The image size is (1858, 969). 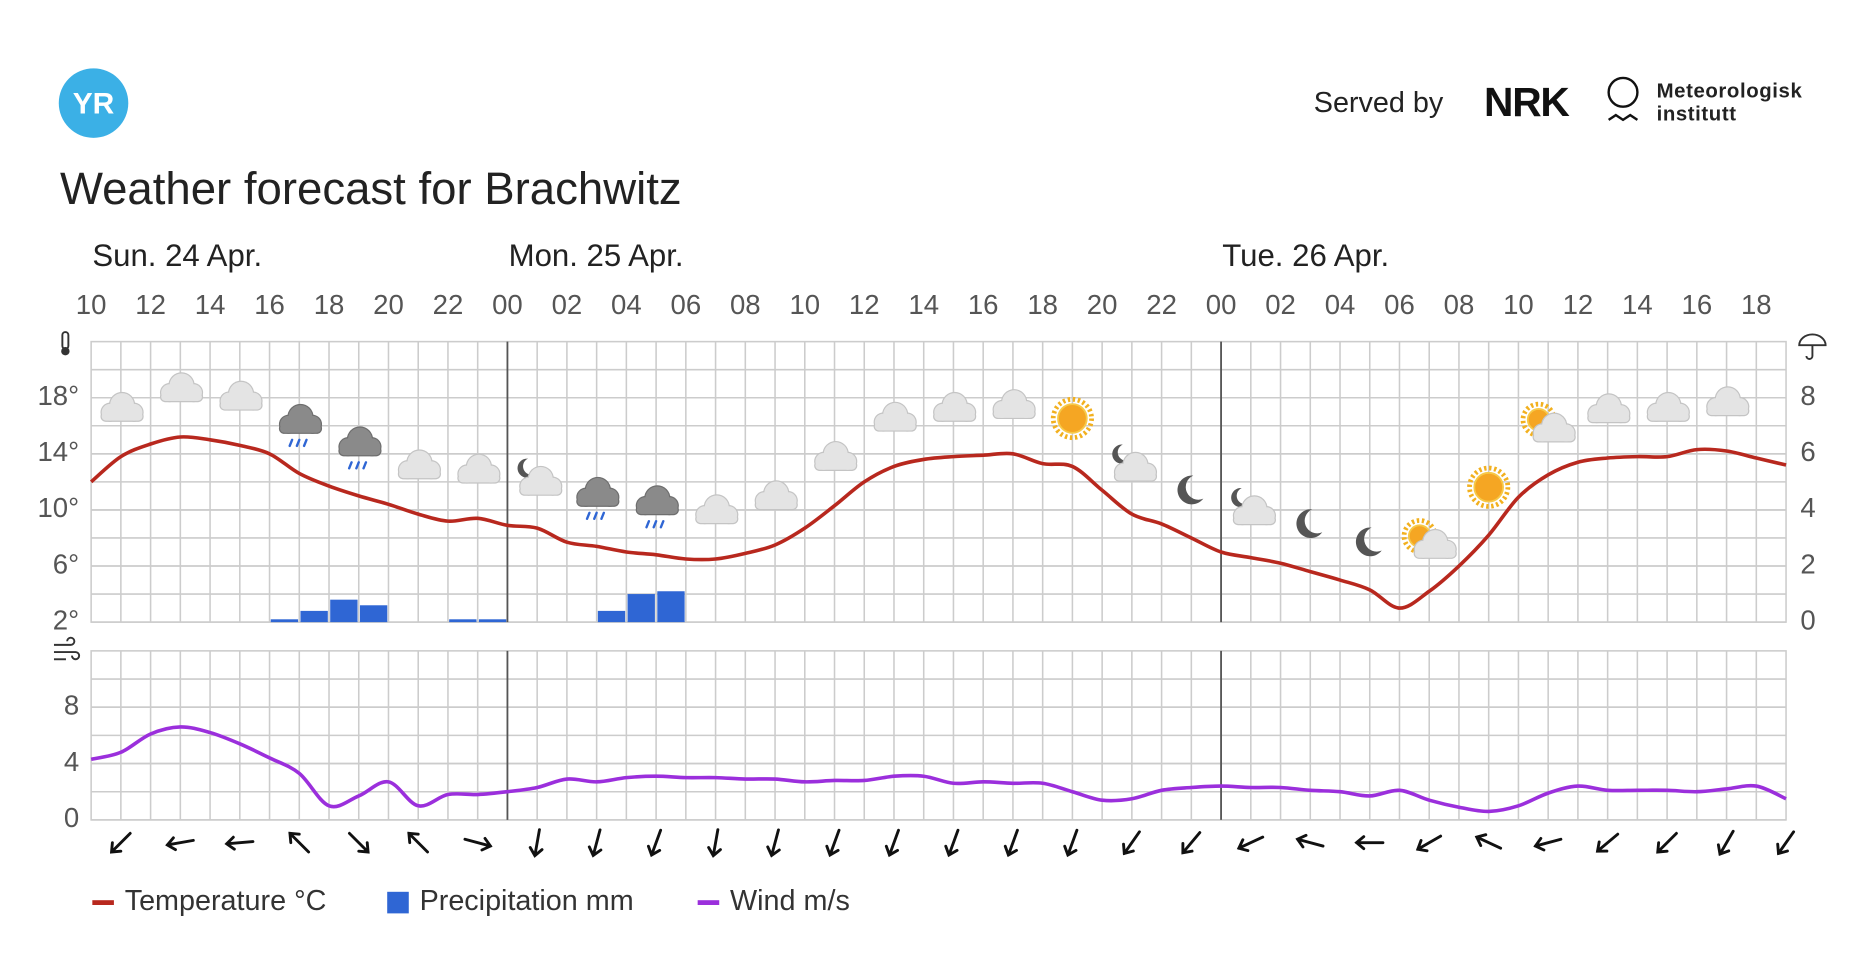 I want to click on umbrella-top, so click(x=1812, y=340).